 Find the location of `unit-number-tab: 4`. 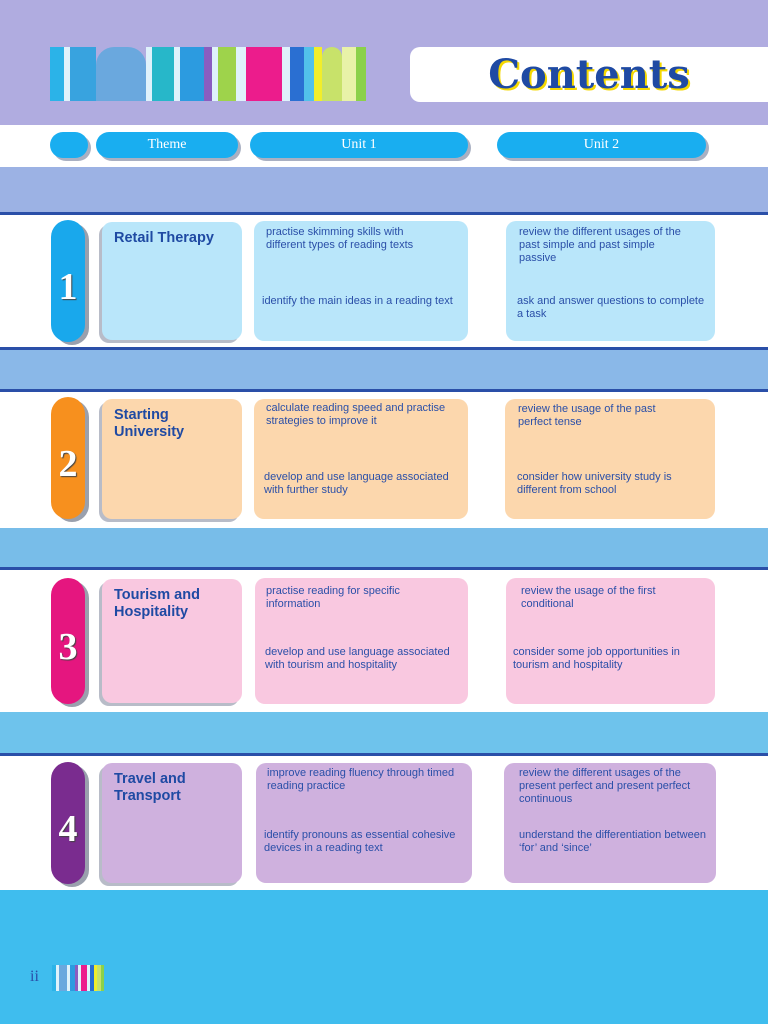

unit-number-tab: 4 is located at coordinates (68, 823).